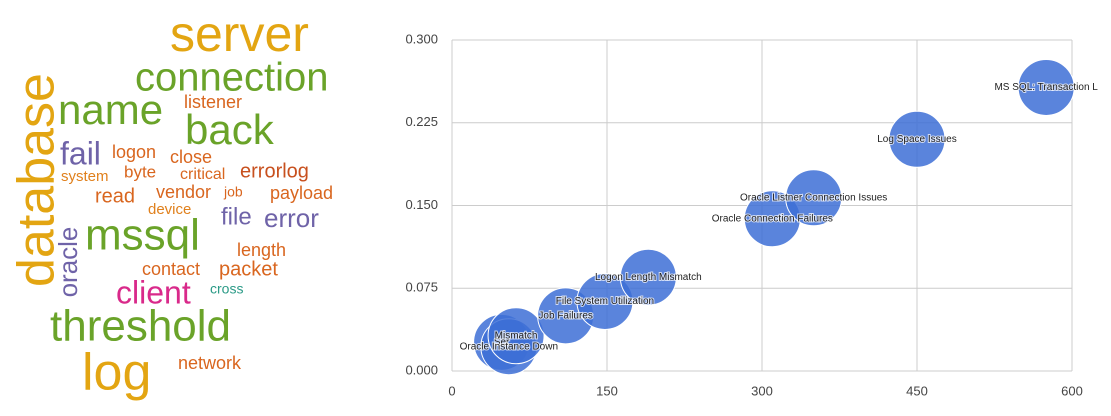  What do you see at coordinates (226, 289) in the screenshot?
I see `word: cross` at bounding box center [226, 289].